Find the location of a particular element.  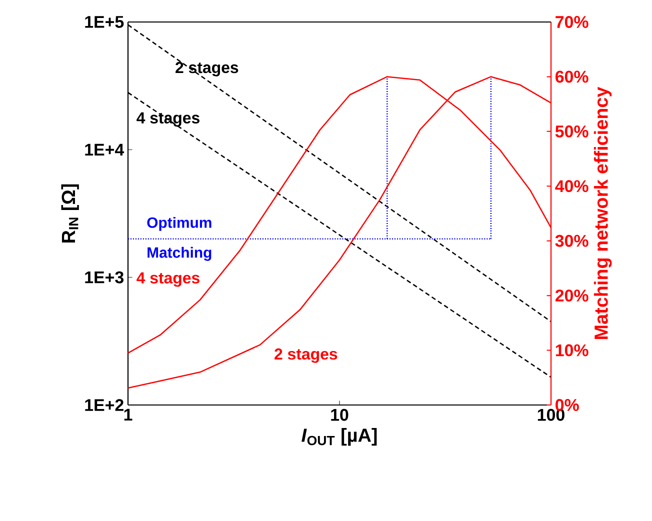

y-tick-label: 1E+5 is located at coordinates (104, 22).